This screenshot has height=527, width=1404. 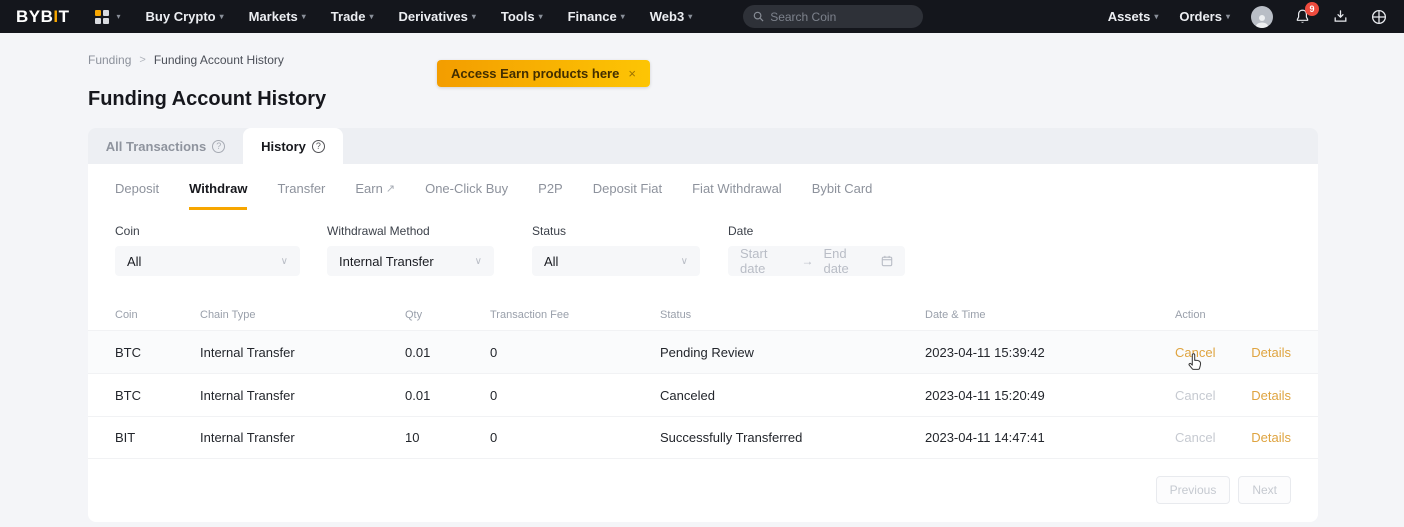 I want to click on cell-date-time: 2023-04-11 15:20:49, so click(x=985, y=395).